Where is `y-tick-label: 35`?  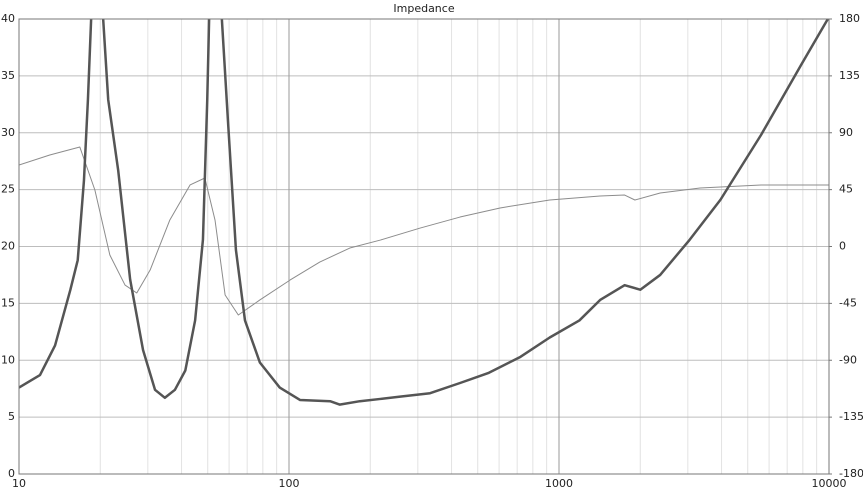 y-tick-label: 35 is located at coordinates (8, 75).